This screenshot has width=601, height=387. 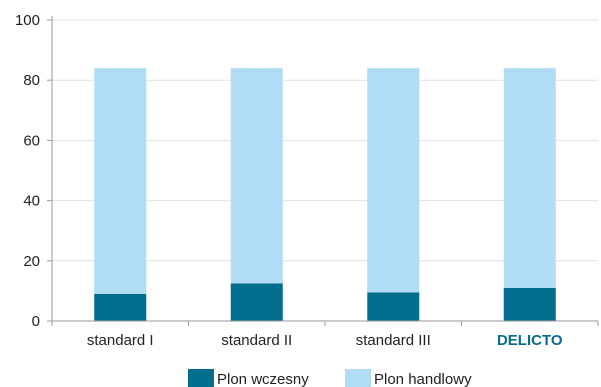 What do you see at coordinates (256, 340) in the screenshot?
I see `x-tick-label: standard II` at bounding box center [256, 340].